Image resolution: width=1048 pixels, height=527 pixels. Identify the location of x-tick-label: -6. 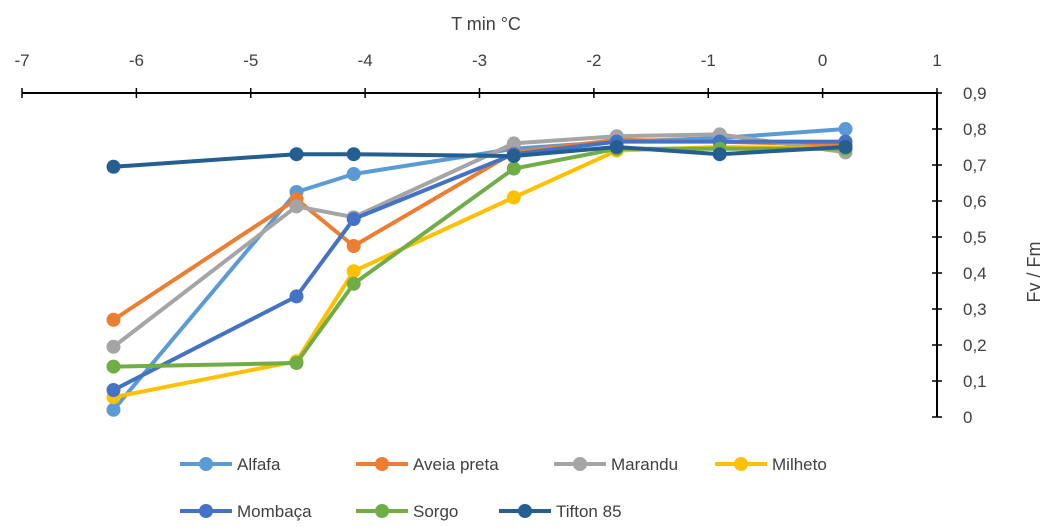
(136, 60).